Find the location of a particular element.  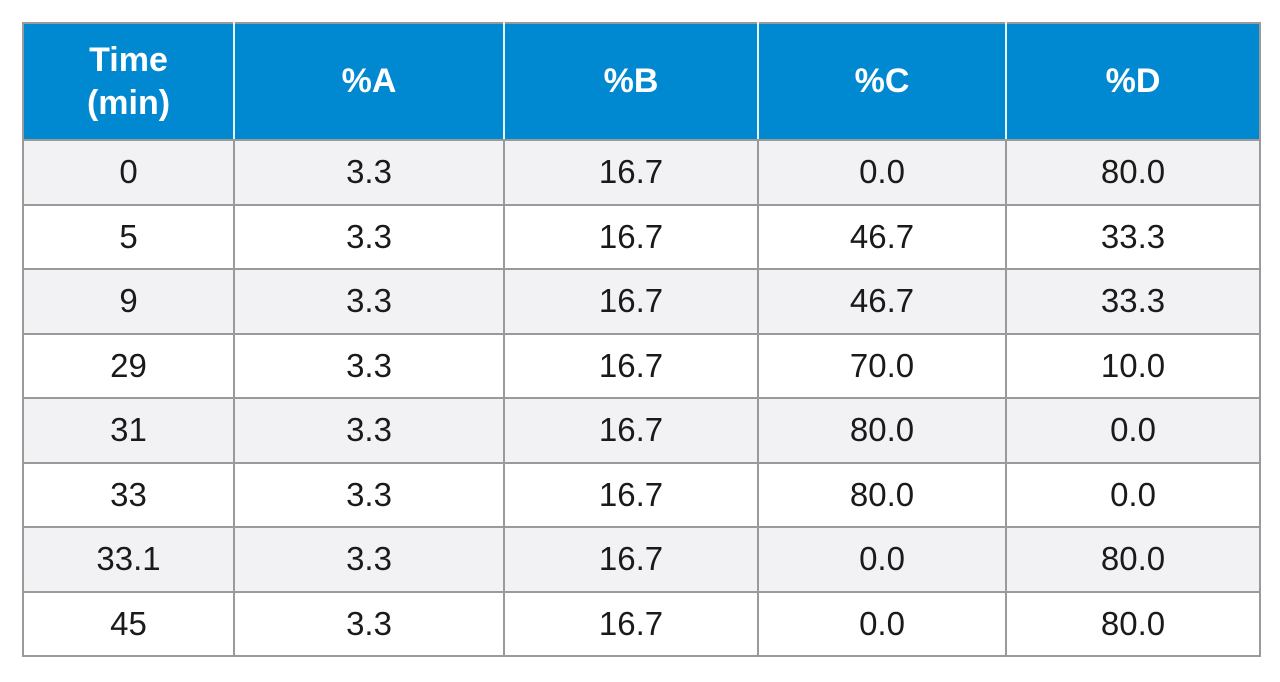

column-header-percent-a: %A is located at coordinates (369, 81).